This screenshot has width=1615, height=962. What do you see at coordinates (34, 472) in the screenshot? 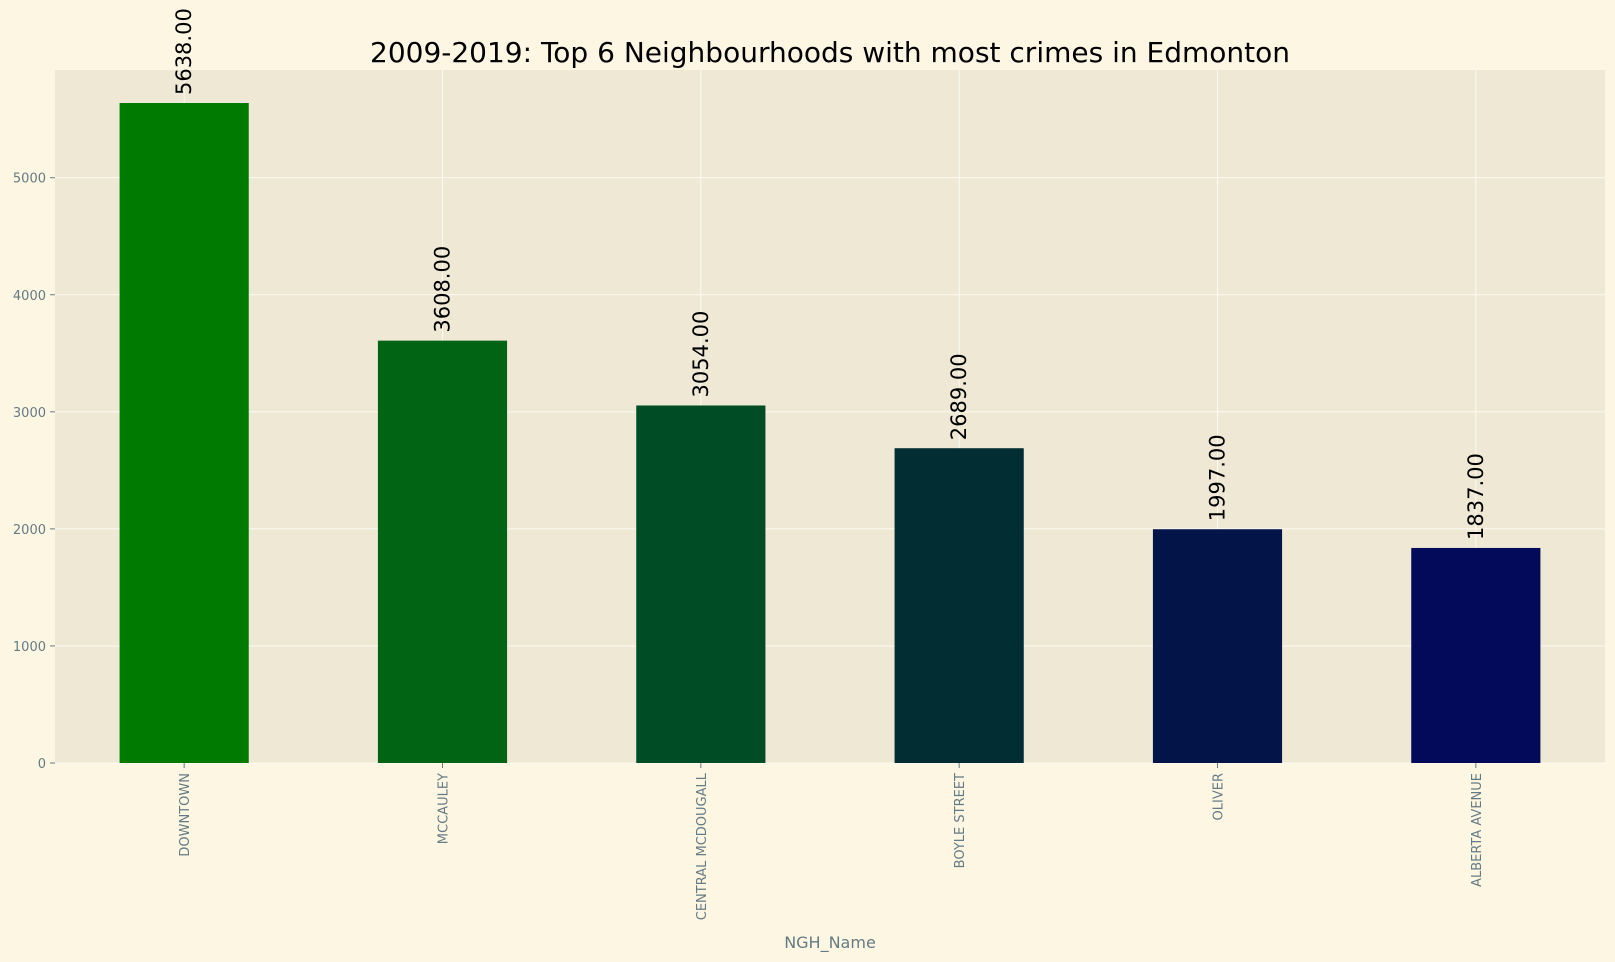
I see `y-axis: 0 1000 2000 3000 4000 5000` at bounding box center [34, 472].